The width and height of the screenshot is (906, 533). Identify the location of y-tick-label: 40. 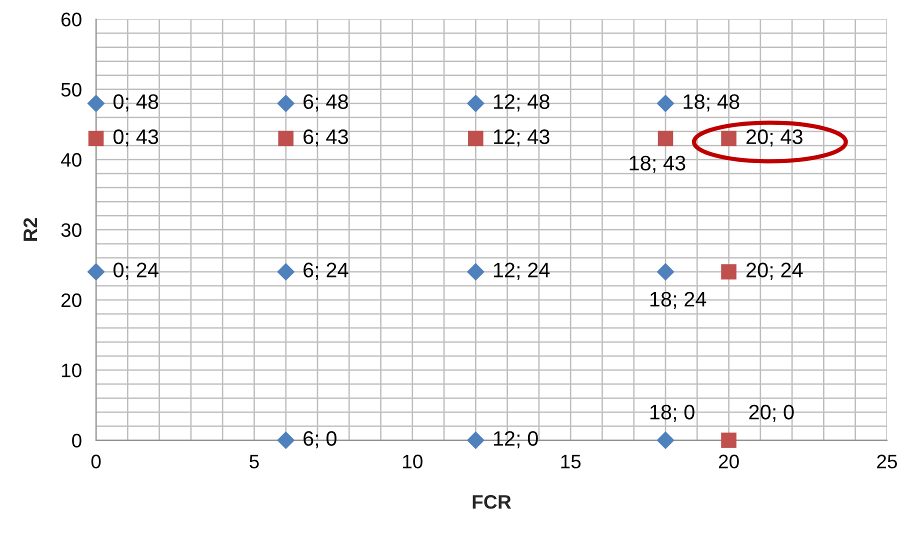
(71, 160).